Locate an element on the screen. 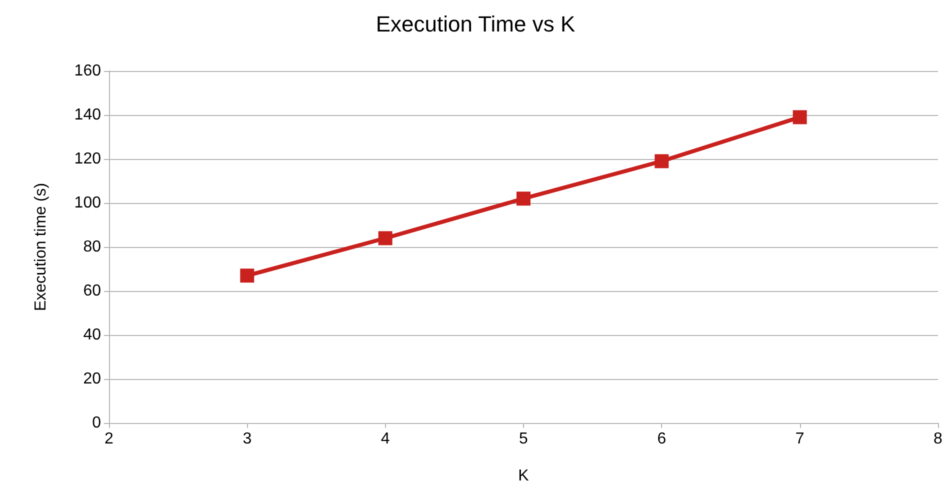 The height and width of the screenshot is (501, 951). y-tick-label: 140 is located at coordinates (88, 115).